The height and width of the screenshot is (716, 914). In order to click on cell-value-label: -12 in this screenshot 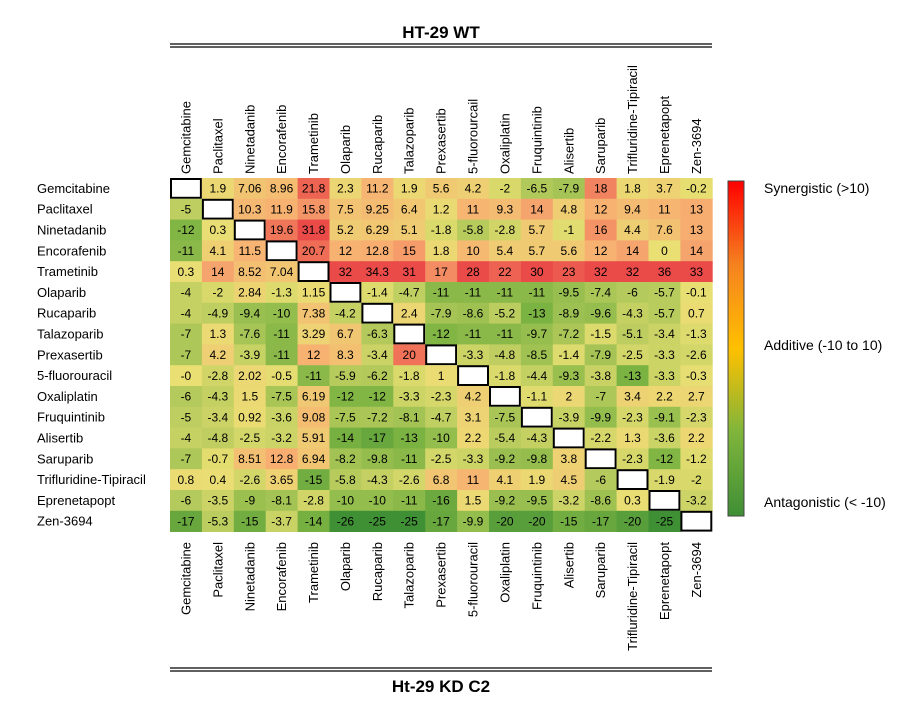, I will do `click(665, 459)`.